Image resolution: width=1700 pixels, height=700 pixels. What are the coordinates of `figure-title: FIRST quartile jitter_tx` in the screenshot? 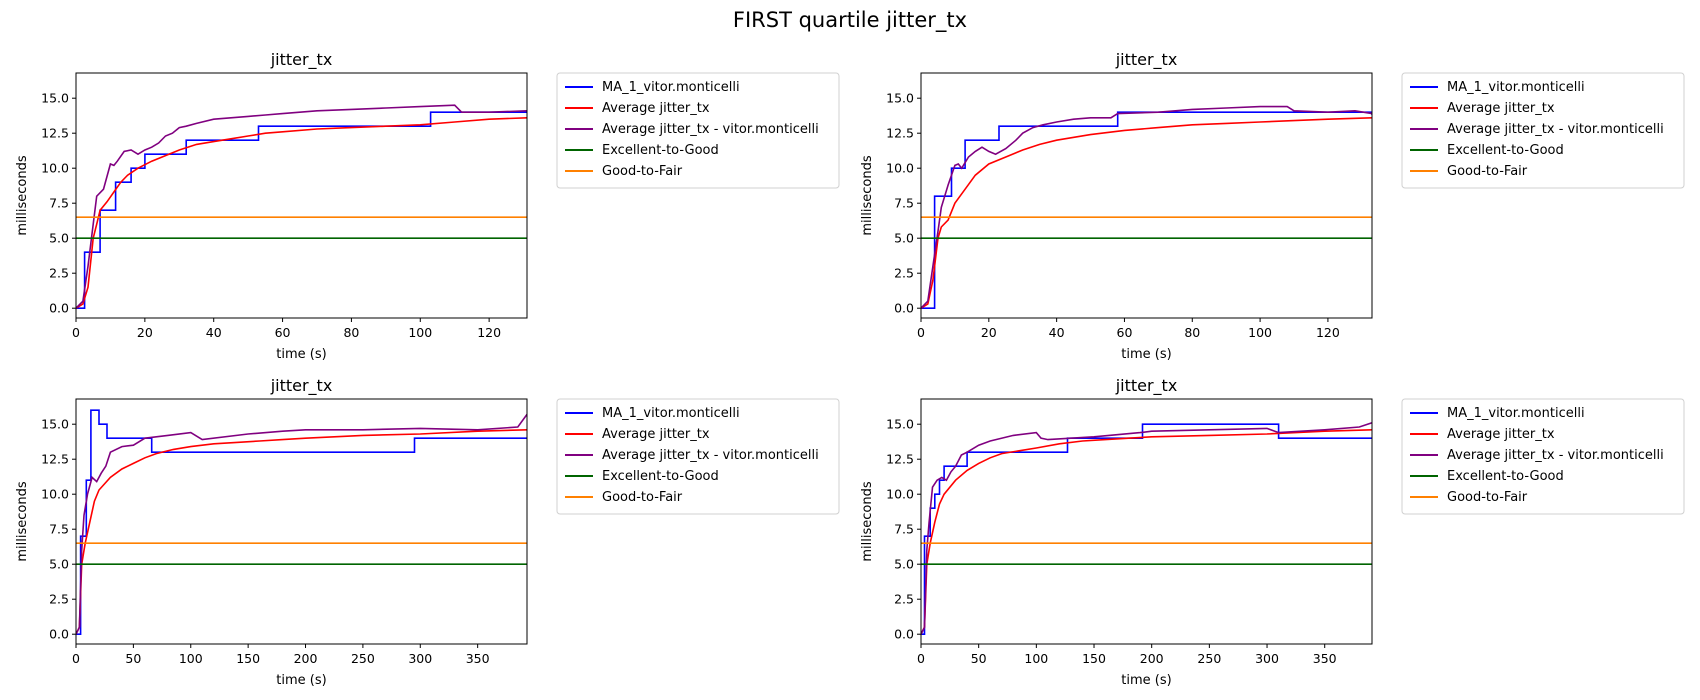 It's located at (850, 20).